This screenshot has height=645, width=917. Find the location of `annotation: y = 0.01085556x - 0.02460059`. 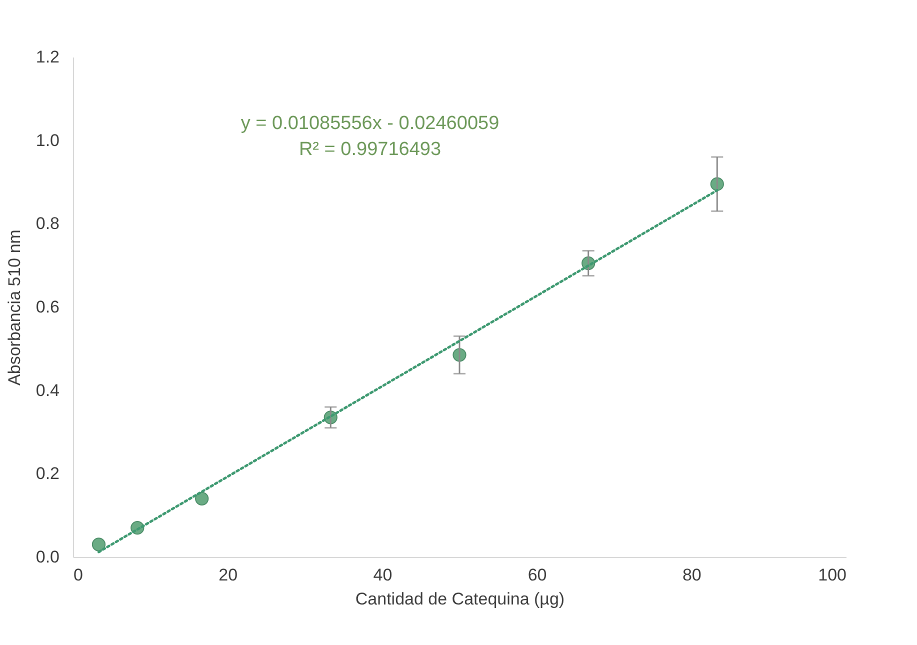

annotation: y = 0.01085556x - 0.02460059 is located at coordinates (370, 123).